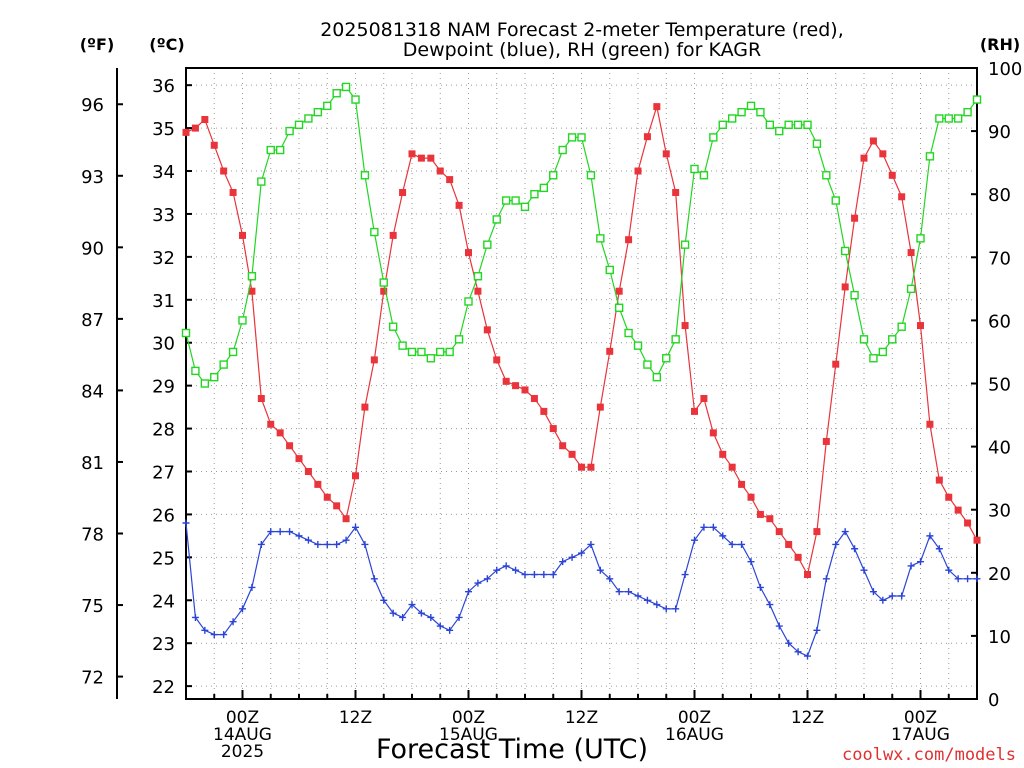 Image resolution: width=1024 pixels, height=768 pixels. What do you see at coordinates (163, 86) in the screenshot?
I see `celsius-tick-label: 36` at bounding box center [163, 86].